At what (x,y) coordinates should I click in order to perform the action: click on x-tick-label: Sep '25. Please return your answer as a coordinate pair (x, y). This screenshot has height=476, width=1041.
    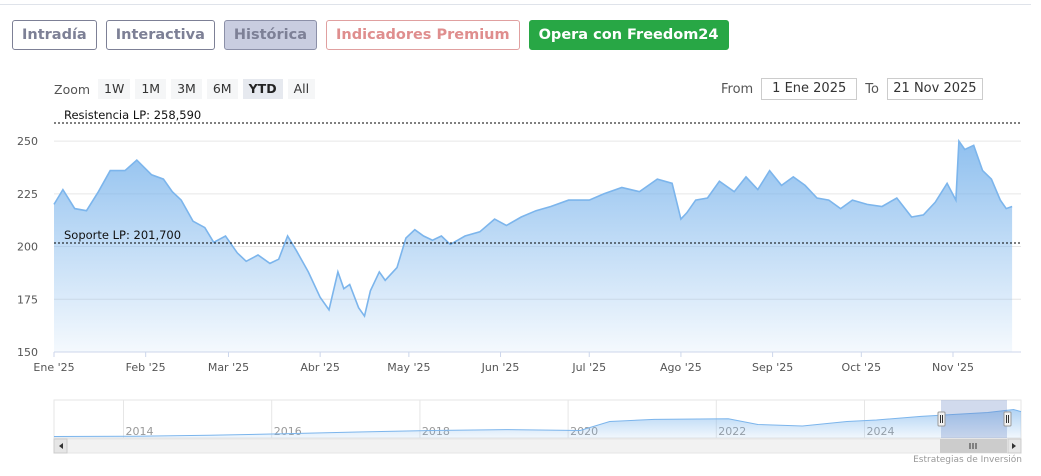
    Looking at the image, I should click on (772, 367).